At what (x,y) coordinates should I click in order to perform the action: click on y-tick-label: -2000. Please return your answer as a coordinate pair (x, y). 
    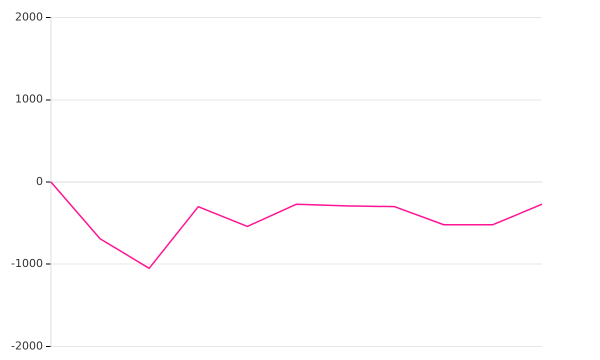
    Looking at the image, I should click on (26, 345).